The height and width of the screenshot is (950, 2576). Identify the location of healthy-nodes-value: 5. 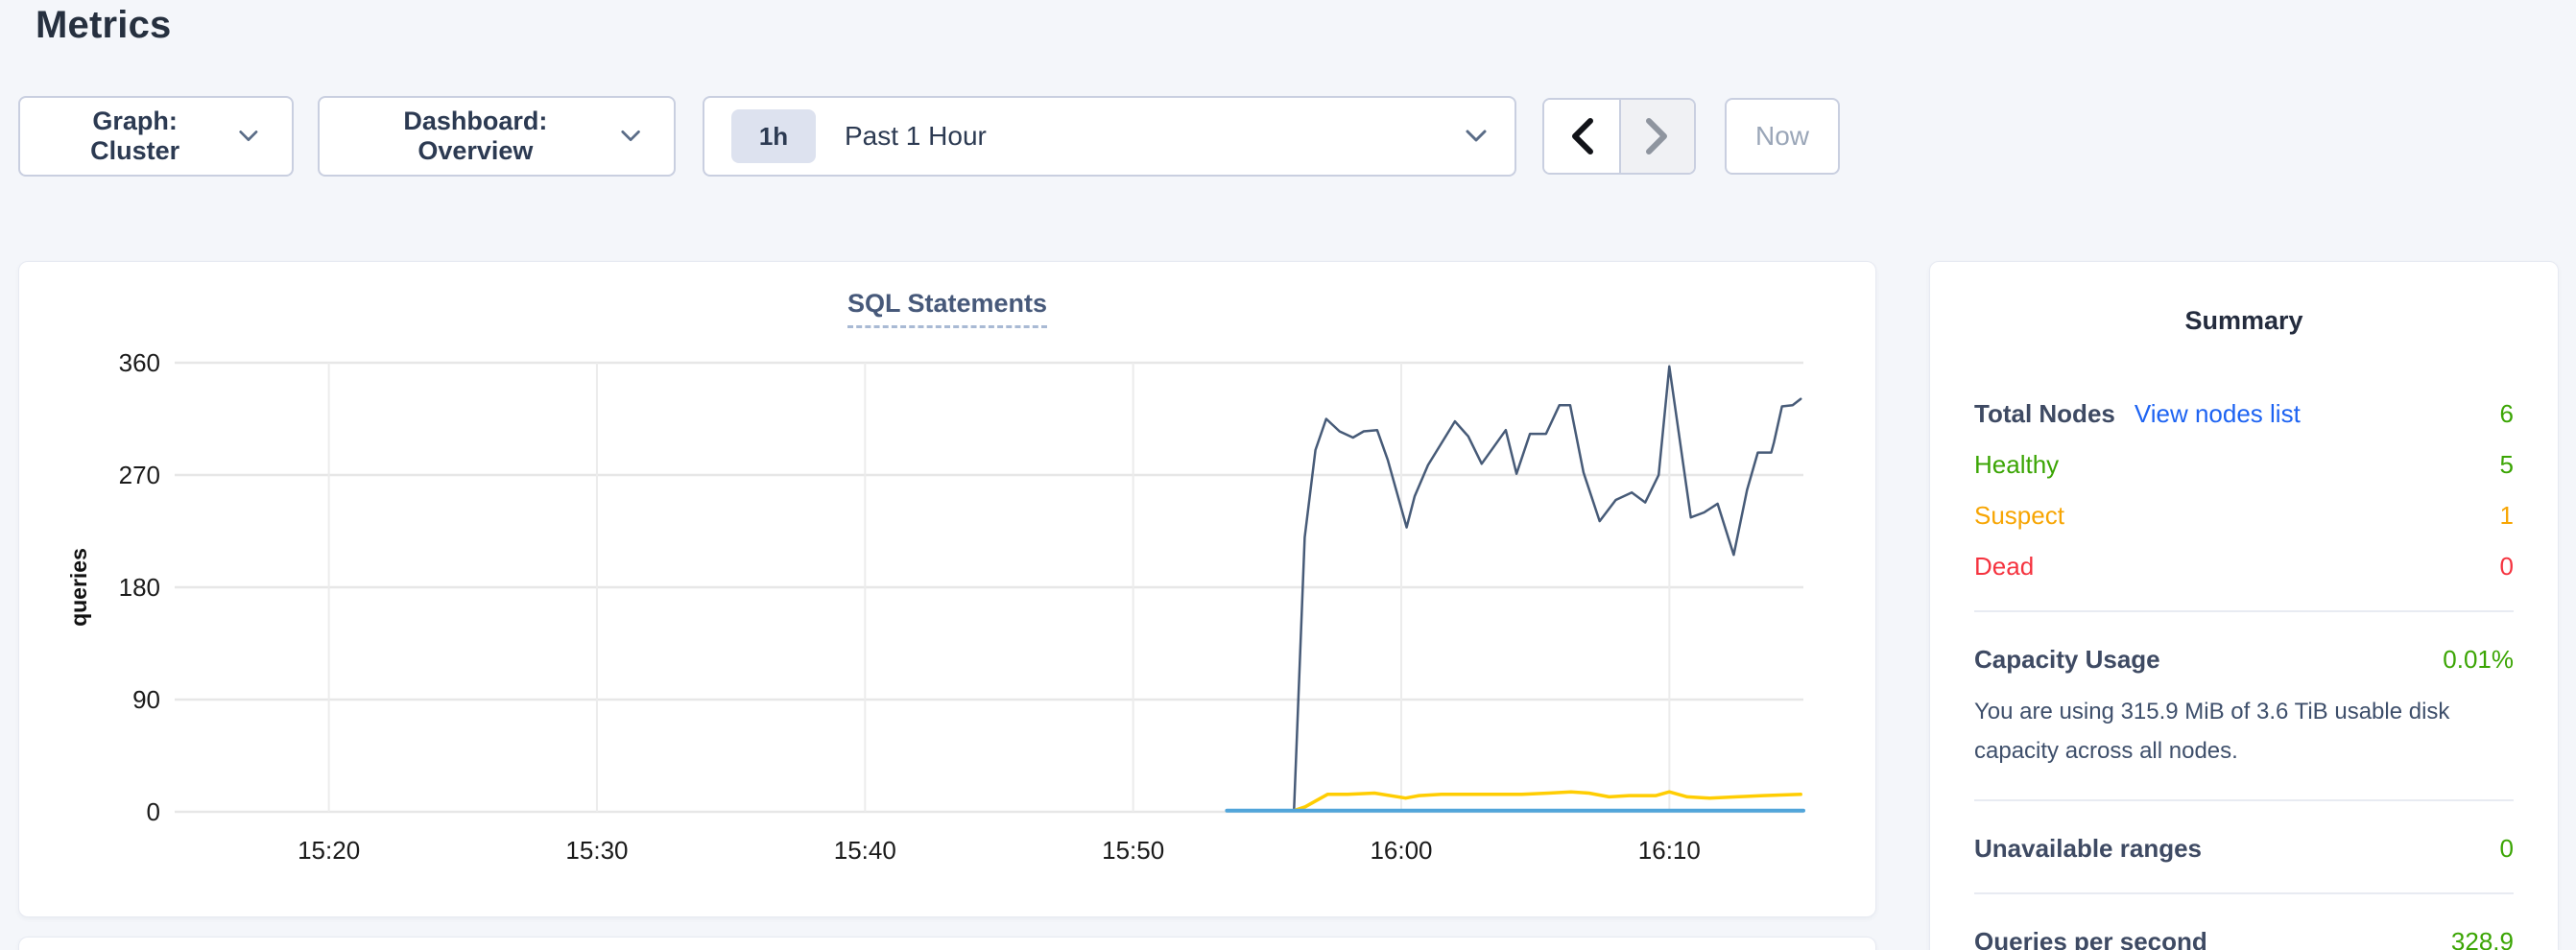
(2506, 464).